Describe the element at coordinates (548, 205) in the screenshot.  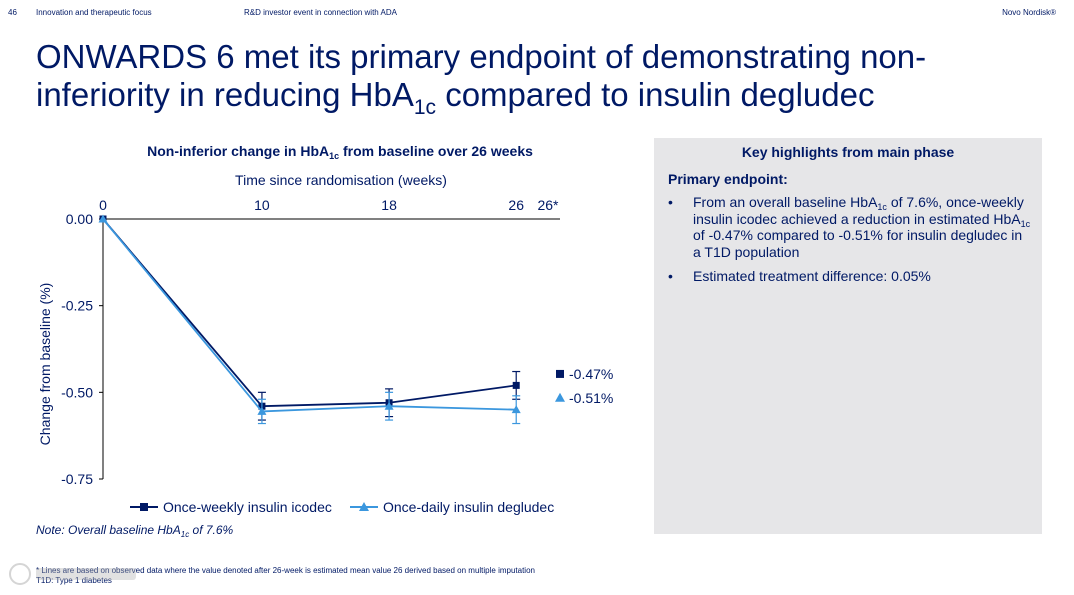
I see `x-tick-label: 26*` at that location.